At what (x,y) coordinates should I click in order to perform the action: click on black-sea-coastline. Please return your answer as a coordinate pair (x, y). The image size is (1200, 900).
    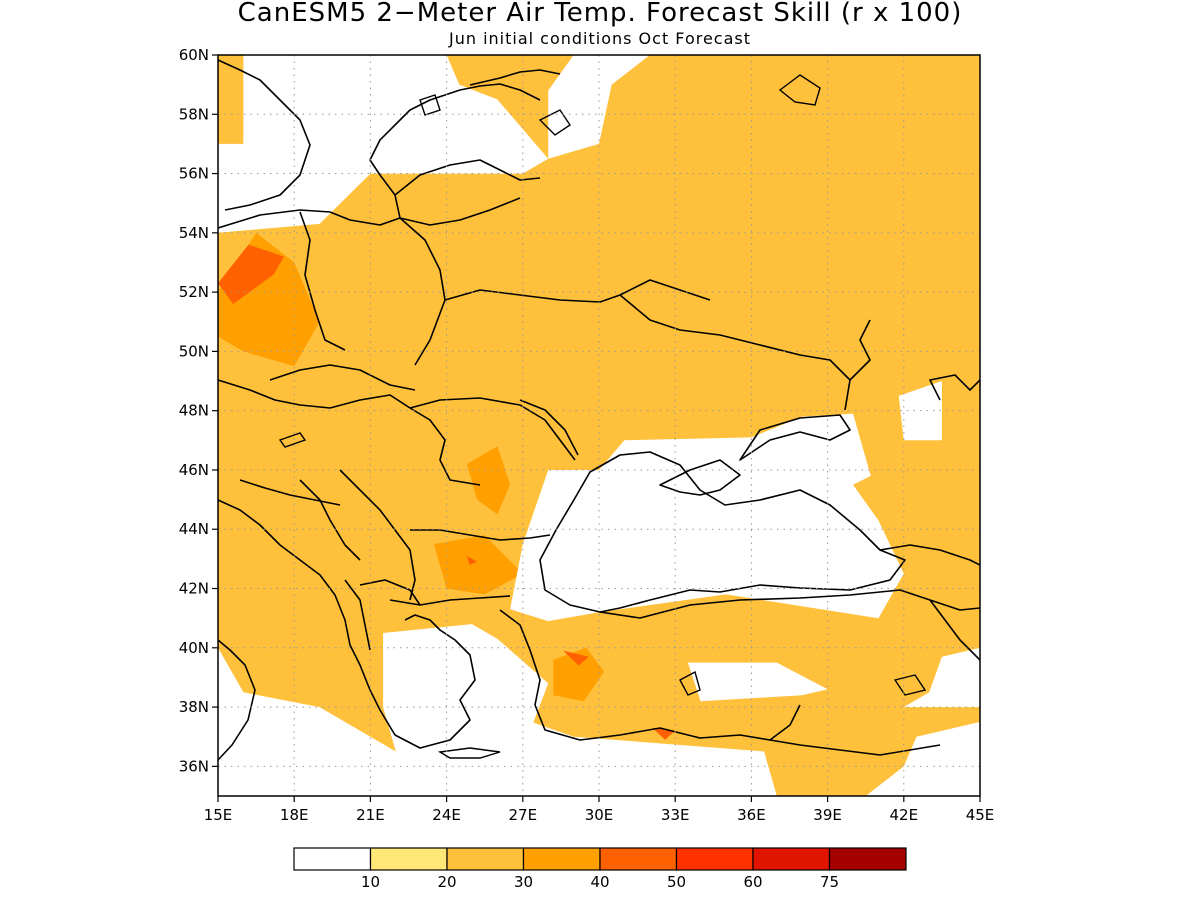
    Looking at the image, I should click on (722, 532).